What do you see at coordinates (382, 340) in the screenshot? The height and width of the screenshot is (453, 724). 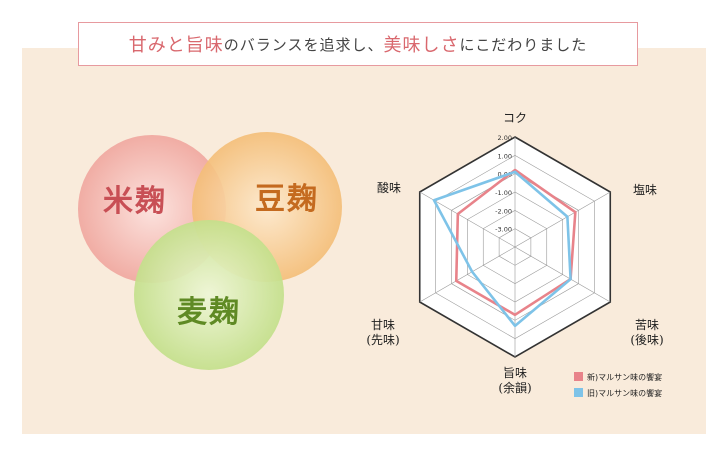 I see `radar-axis-sublabel: (先味)` at bounding box center [382, 340].